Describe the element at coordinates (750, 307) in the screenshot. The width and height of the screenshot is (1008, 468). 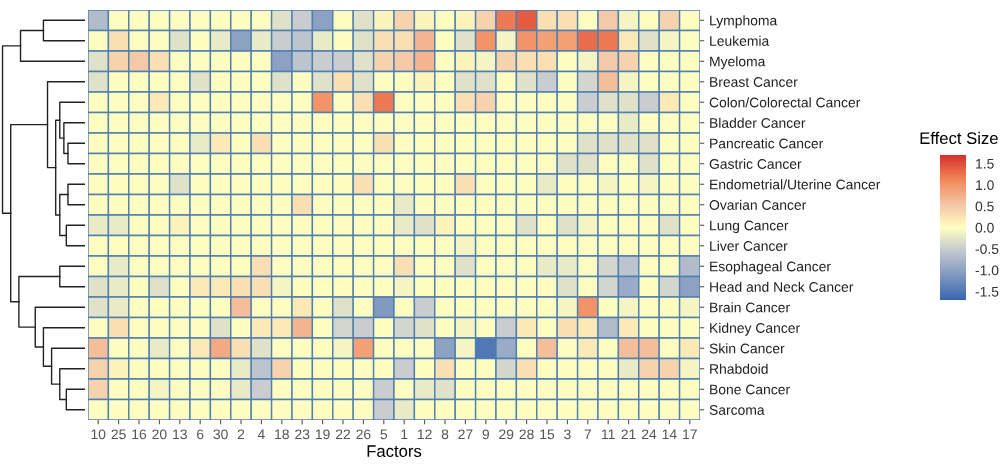
I see `y-tick-label: Brain Cancer` at that location.